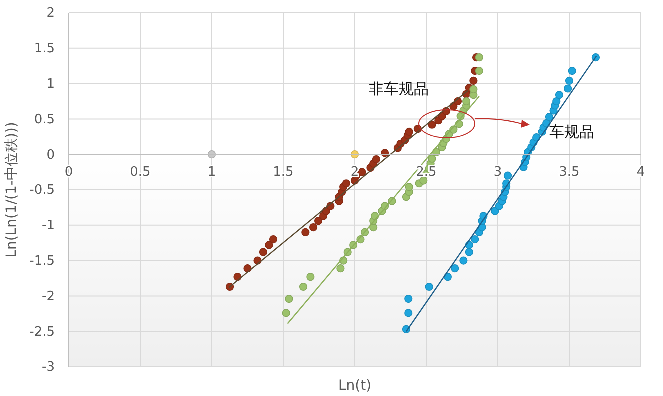  I want to click on annotation: 非车规品, so click(399, 89).